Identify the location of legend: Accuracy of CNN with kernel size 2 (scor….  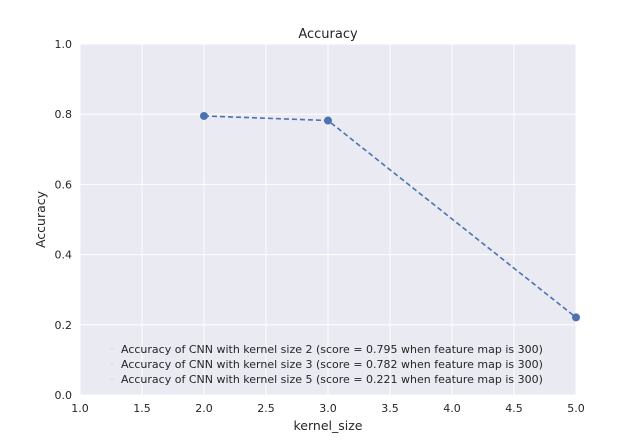
(326, 364).